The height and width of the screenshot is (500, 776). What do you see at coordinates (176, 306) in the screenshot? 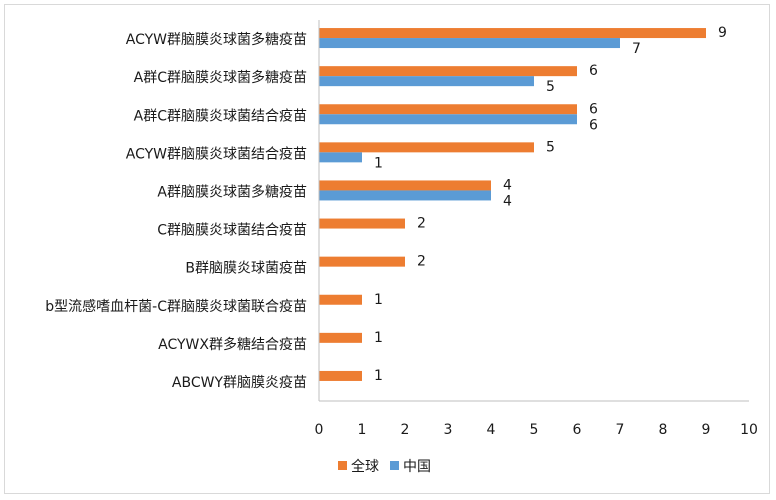
I see `category-label: b型流感嗜血杆菌-C群脑膜炎球菌联合疫苗` at bounding box center [176, 306].